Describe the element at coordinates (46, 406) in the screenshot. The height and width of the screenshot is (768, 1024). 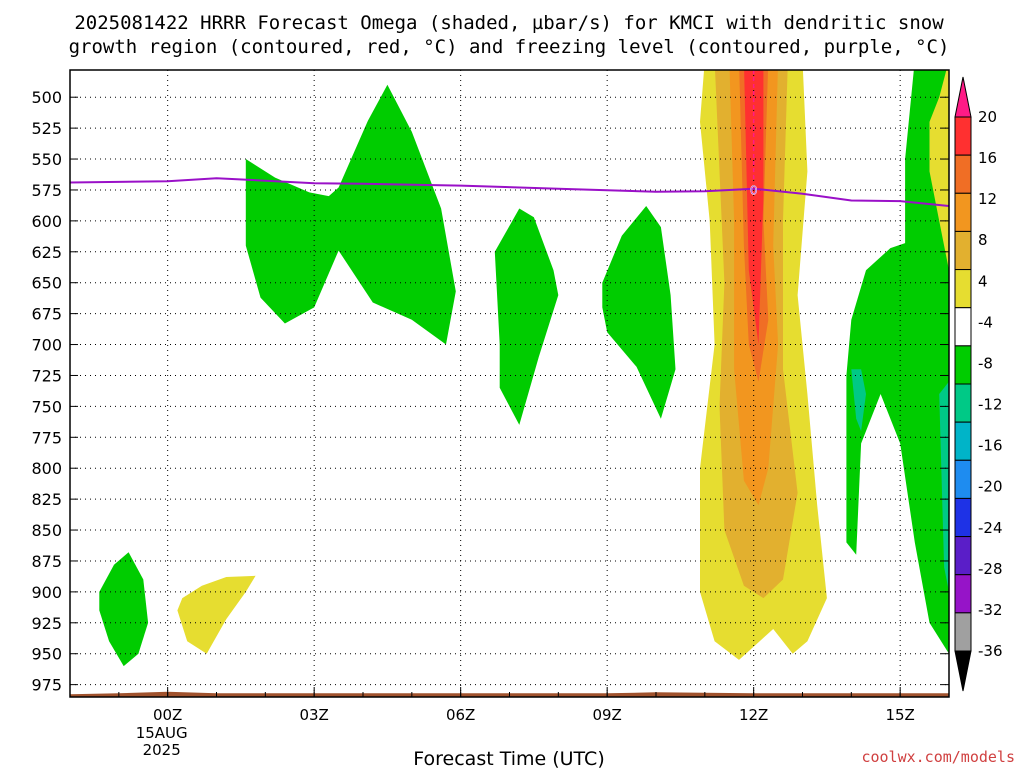
I see `y-tick-label: 750` at that location.